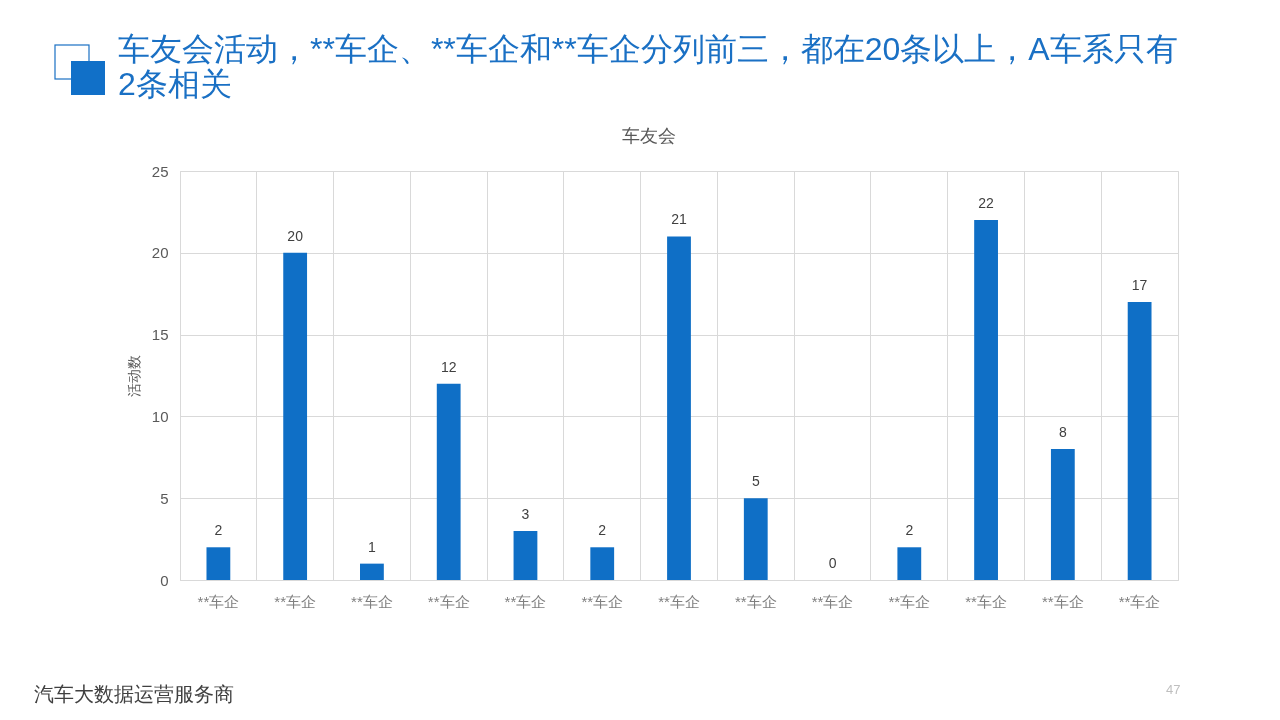 This screenshot has height=720, width=1280. Describe the element at coordinates (1062, 432) in the screenshot. I see `data-label: 8` at that location.